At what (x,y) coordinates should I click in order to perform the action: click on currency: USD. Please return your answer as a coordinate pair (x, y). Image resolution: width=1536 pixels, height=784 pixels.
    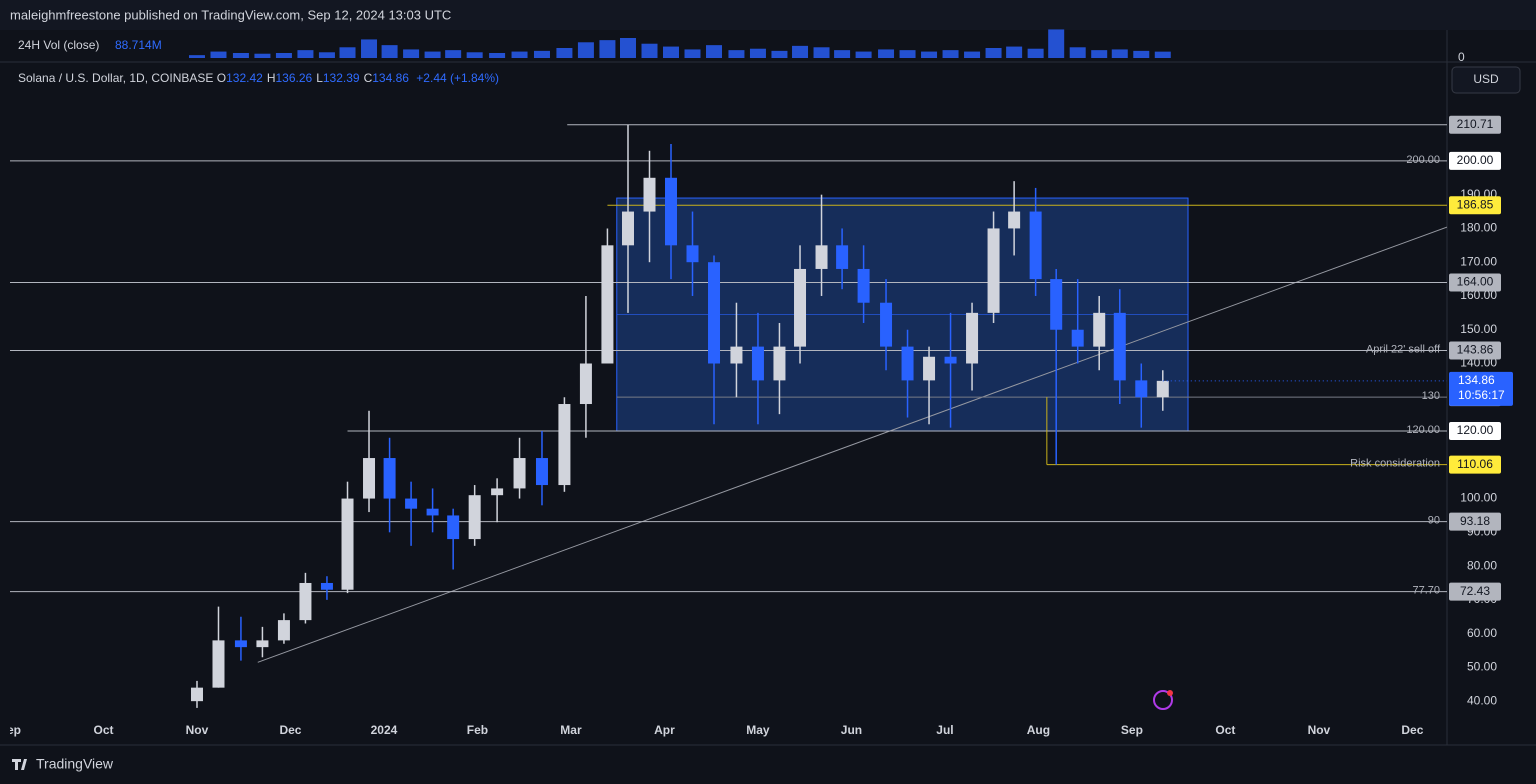
    Looking at the image, I should click on (1486, 79).